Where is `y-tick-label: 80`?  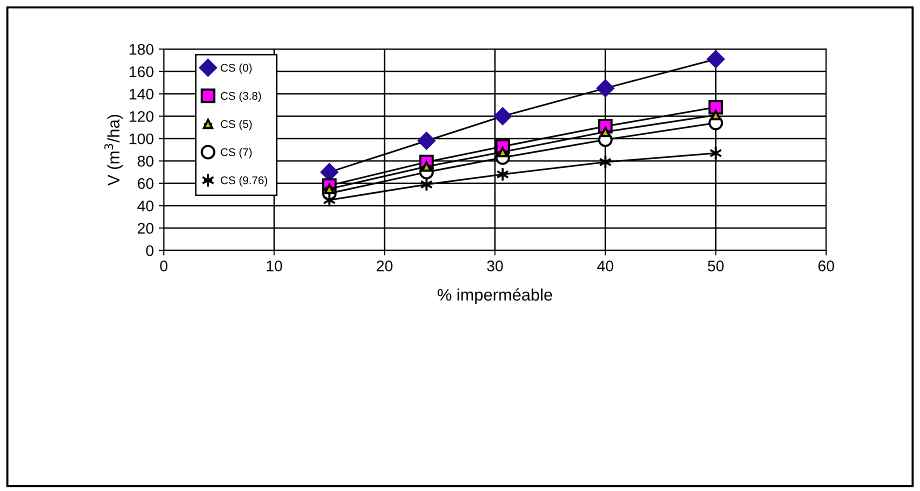 y-tick-label: 80 is located at coordinates (146, 161).